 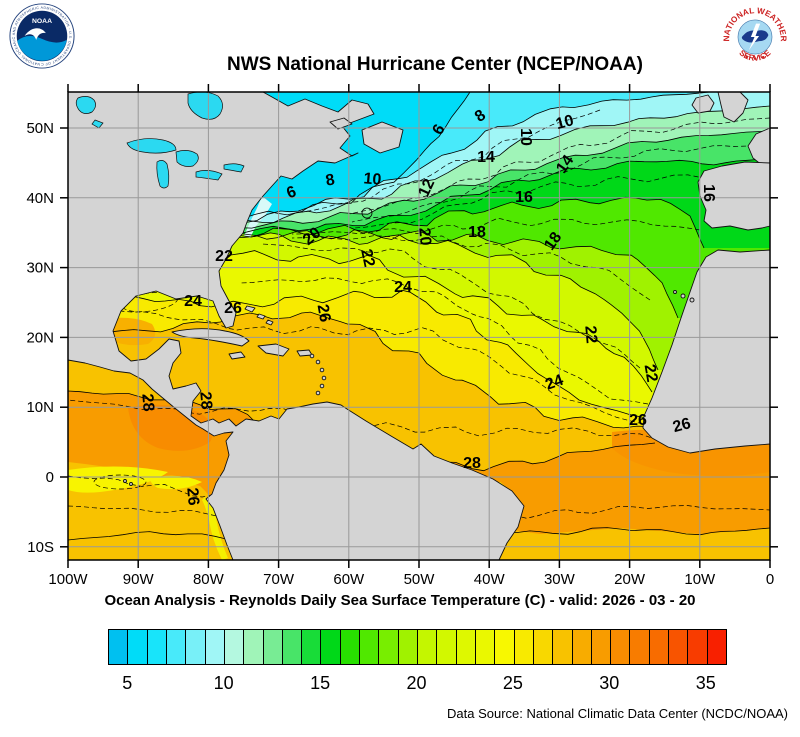 I want to click on contour-label: 20, so click(x=424, y=236).